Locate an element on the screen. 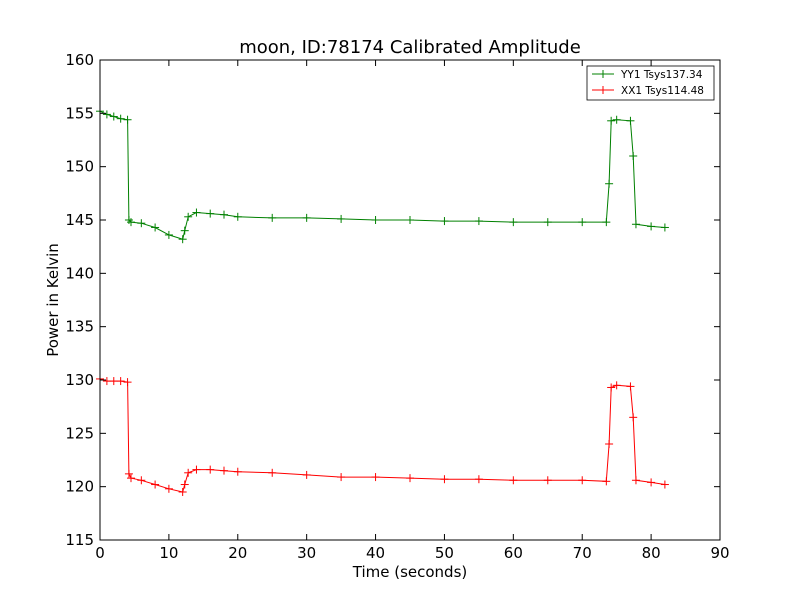 The height and width of the screenshot is (605, 800). x-tick-label: 30 is located at coordinates (306, 553).